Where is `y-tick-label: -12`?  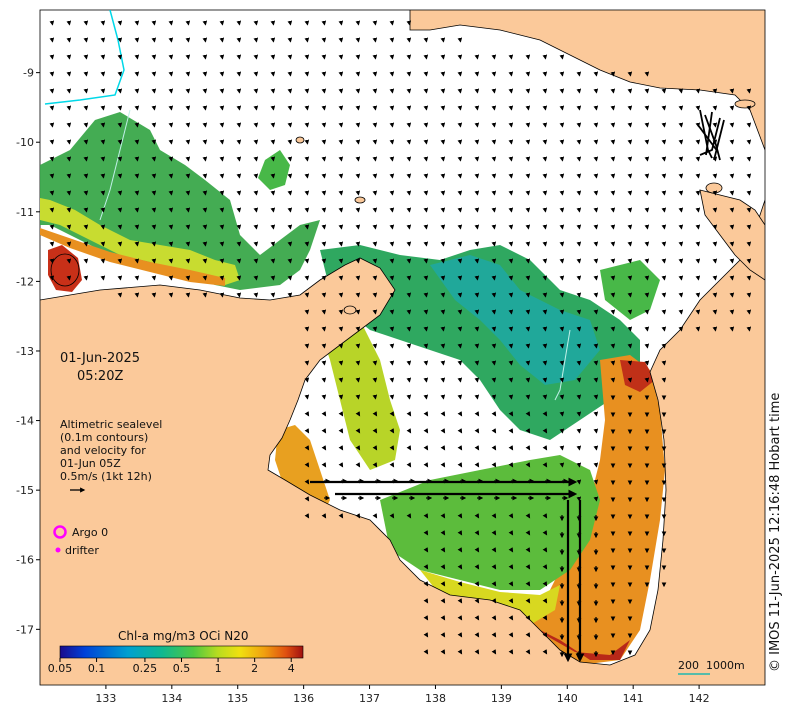
y-tick-label: -12 is located at coordinates (25, 281).